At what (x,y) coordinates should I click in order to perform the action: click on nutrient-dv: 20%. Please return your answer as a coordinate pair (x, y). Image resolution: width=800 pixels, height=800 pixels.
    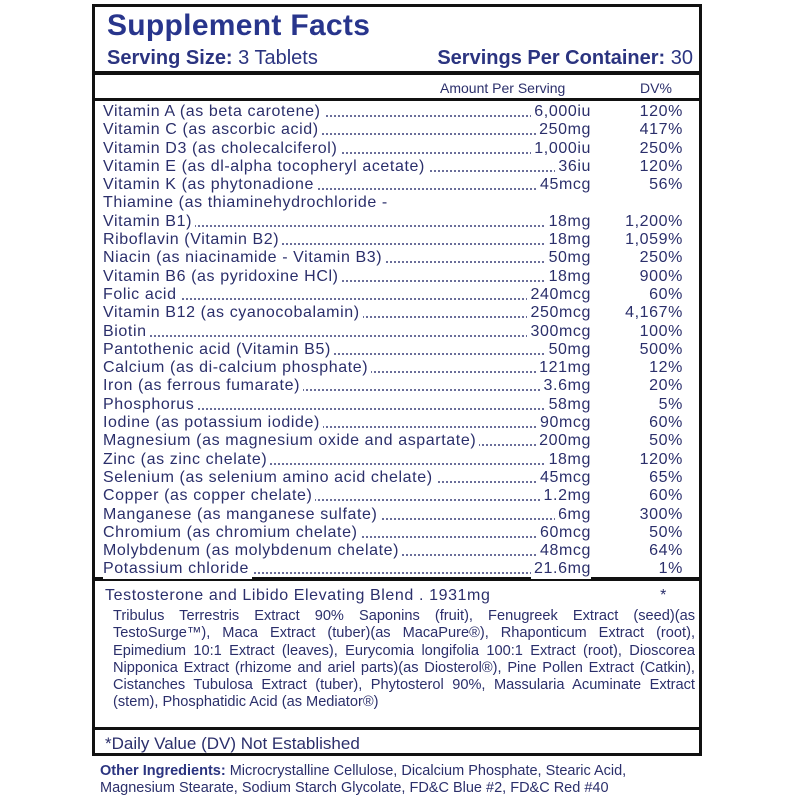
    Looking at the image, I should click on (666, 386).